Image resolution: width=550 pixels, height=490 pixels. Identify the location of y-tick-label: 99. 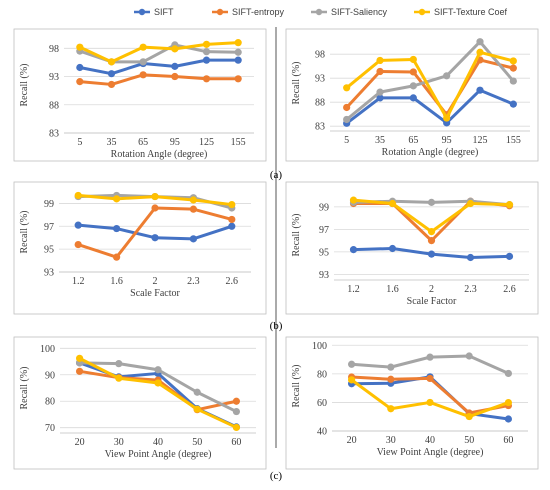
(324, 207).